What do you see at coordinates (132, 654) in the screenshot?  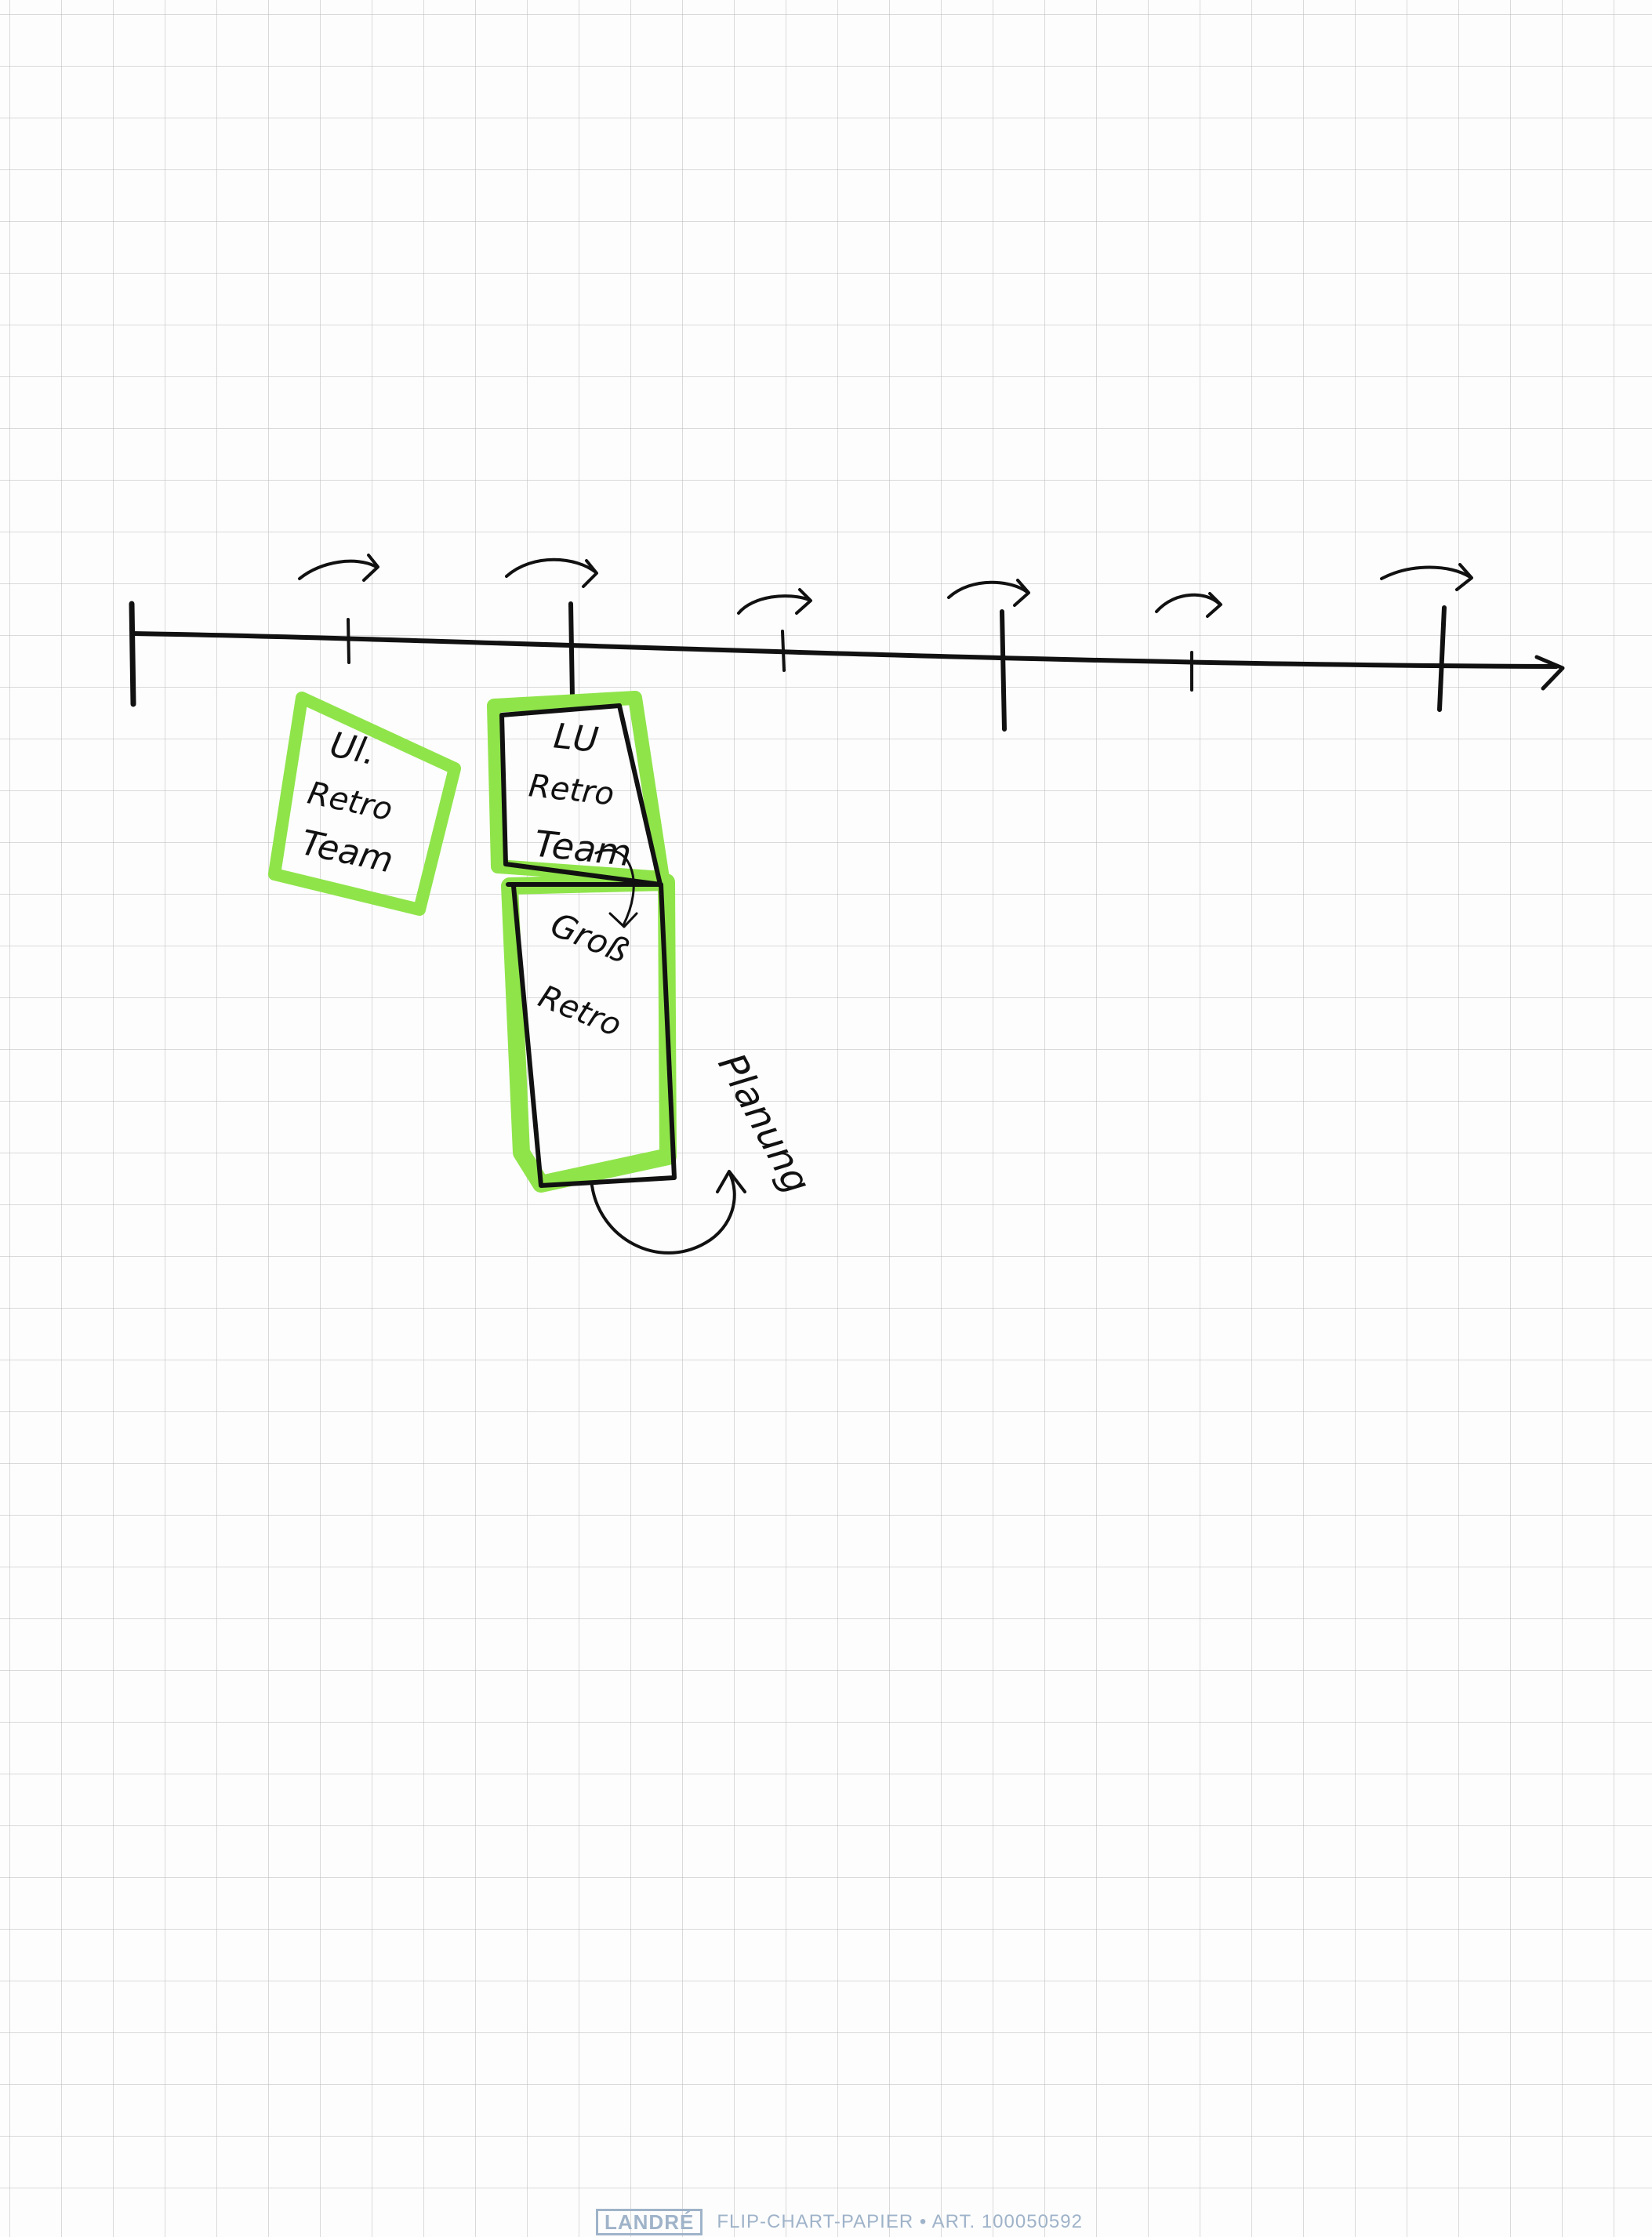 I see `timeline-start-mark` at bounding box center [132, 654].